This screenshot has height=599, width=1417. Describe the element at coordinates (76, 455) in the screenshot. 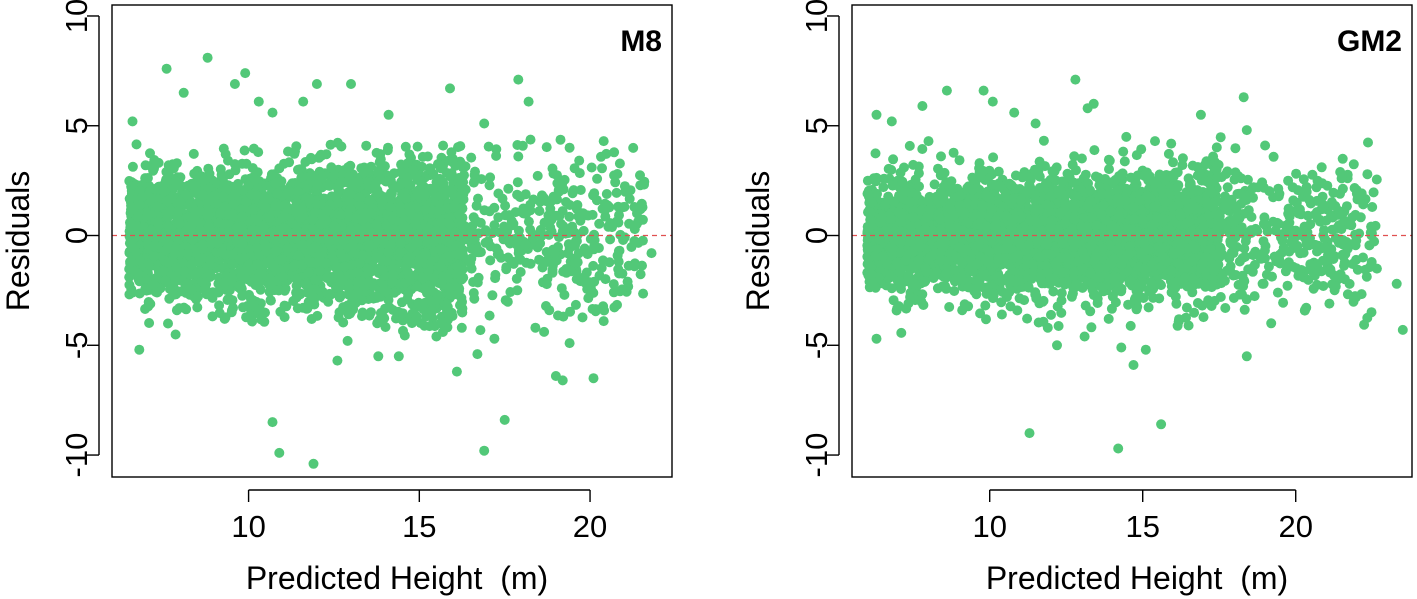

I see `y-tick-label: -10` at that location.